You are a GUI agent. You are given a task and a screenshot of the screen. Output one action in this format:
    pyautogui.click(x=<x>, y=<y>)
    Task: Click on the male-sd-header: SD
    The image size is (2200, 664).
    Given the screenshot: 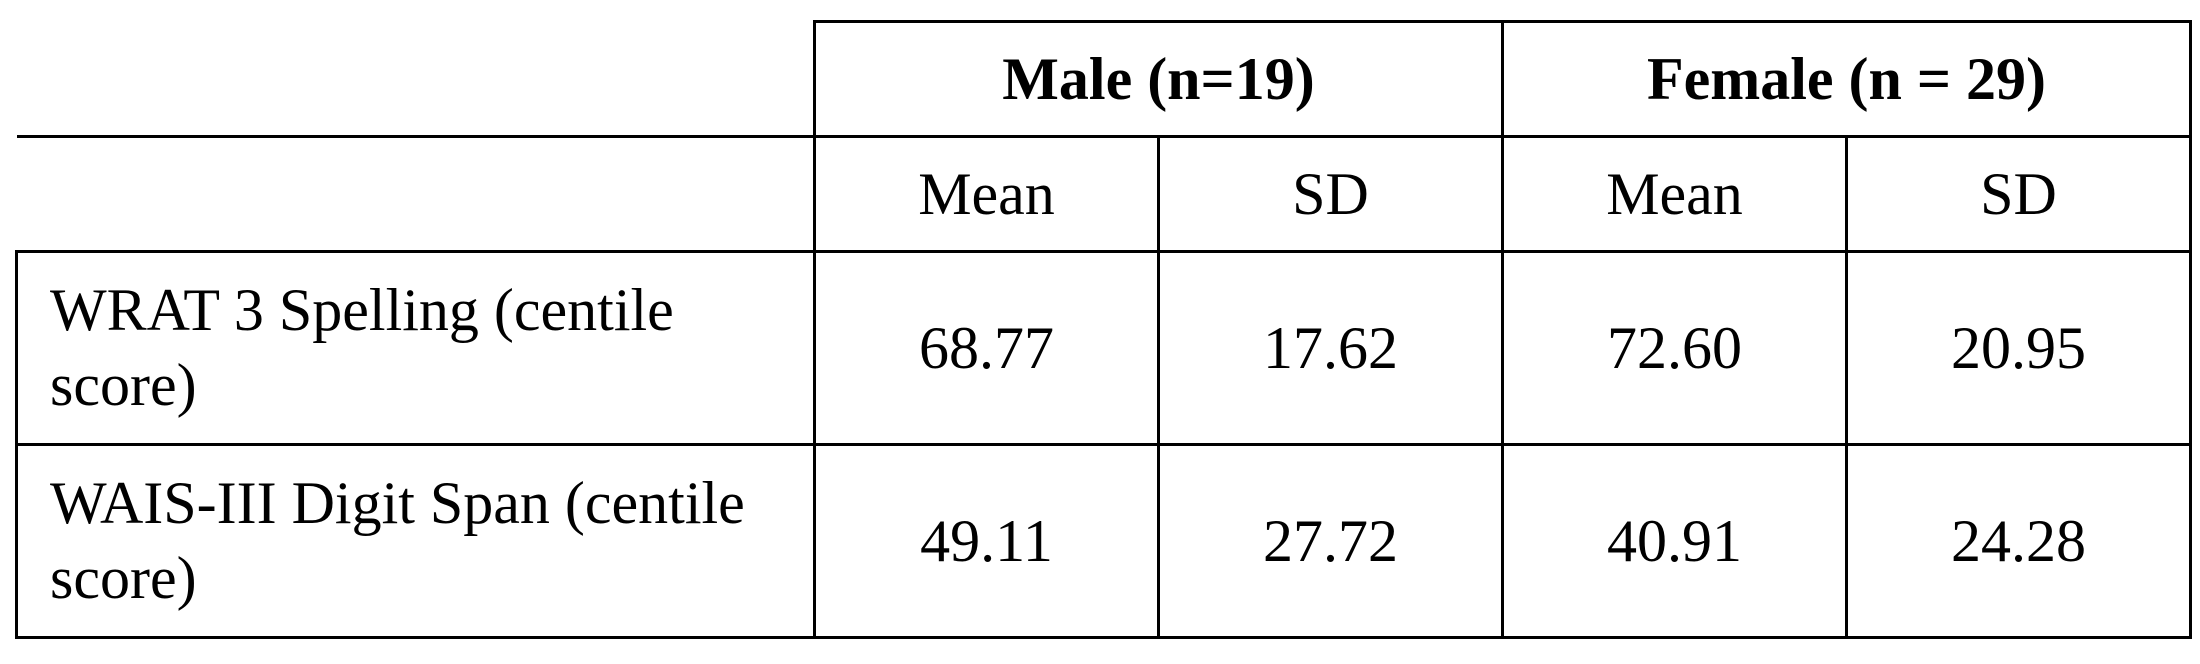 What is the action you would take?
    pyautogui.click(x=1330, y=194)
    